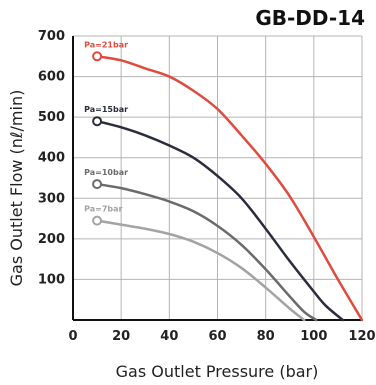  Describe the element at coordinates (121, 336) in the screenshot. I see `x-tick-label: 20` at that location.